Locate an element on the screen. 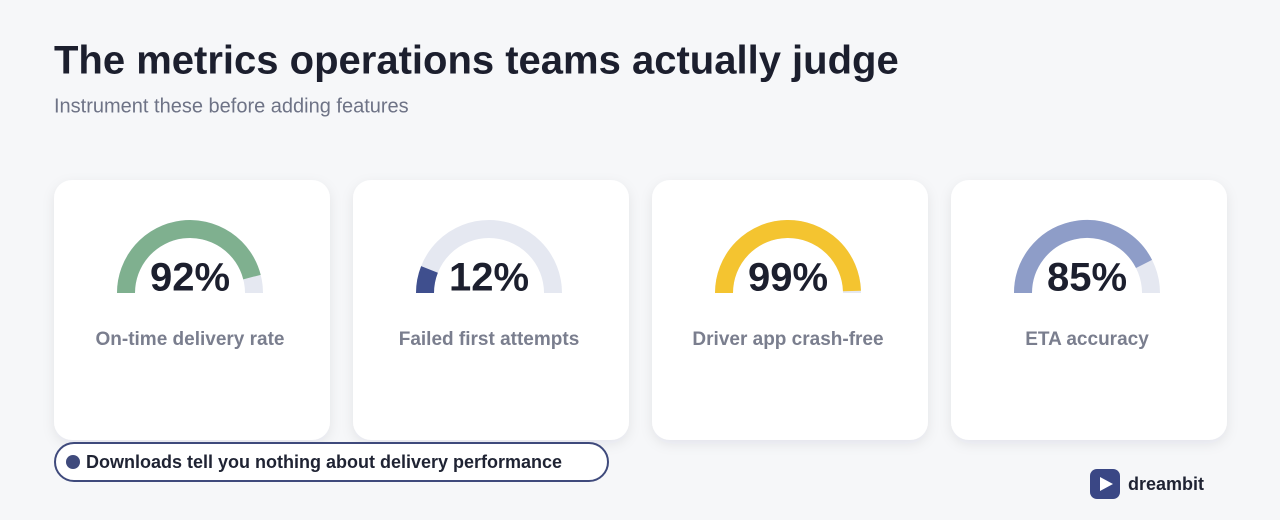 This screenshot has height=520, width=1280. subtitle: Instrument these before adding features is located at coordinates (231, 106).